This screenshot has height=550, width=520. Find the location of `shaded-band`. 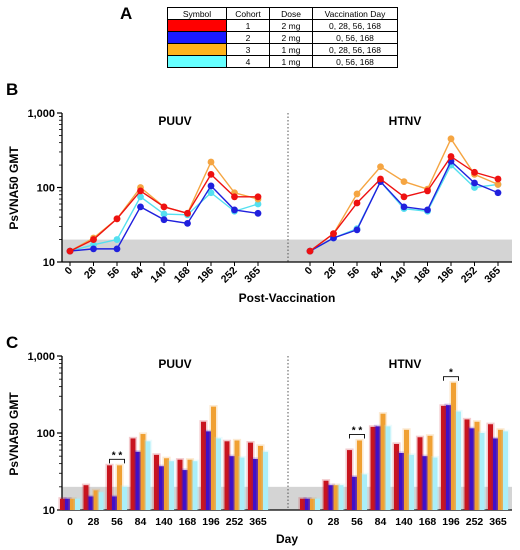

shaded-band is located at coordinates (287, 250).